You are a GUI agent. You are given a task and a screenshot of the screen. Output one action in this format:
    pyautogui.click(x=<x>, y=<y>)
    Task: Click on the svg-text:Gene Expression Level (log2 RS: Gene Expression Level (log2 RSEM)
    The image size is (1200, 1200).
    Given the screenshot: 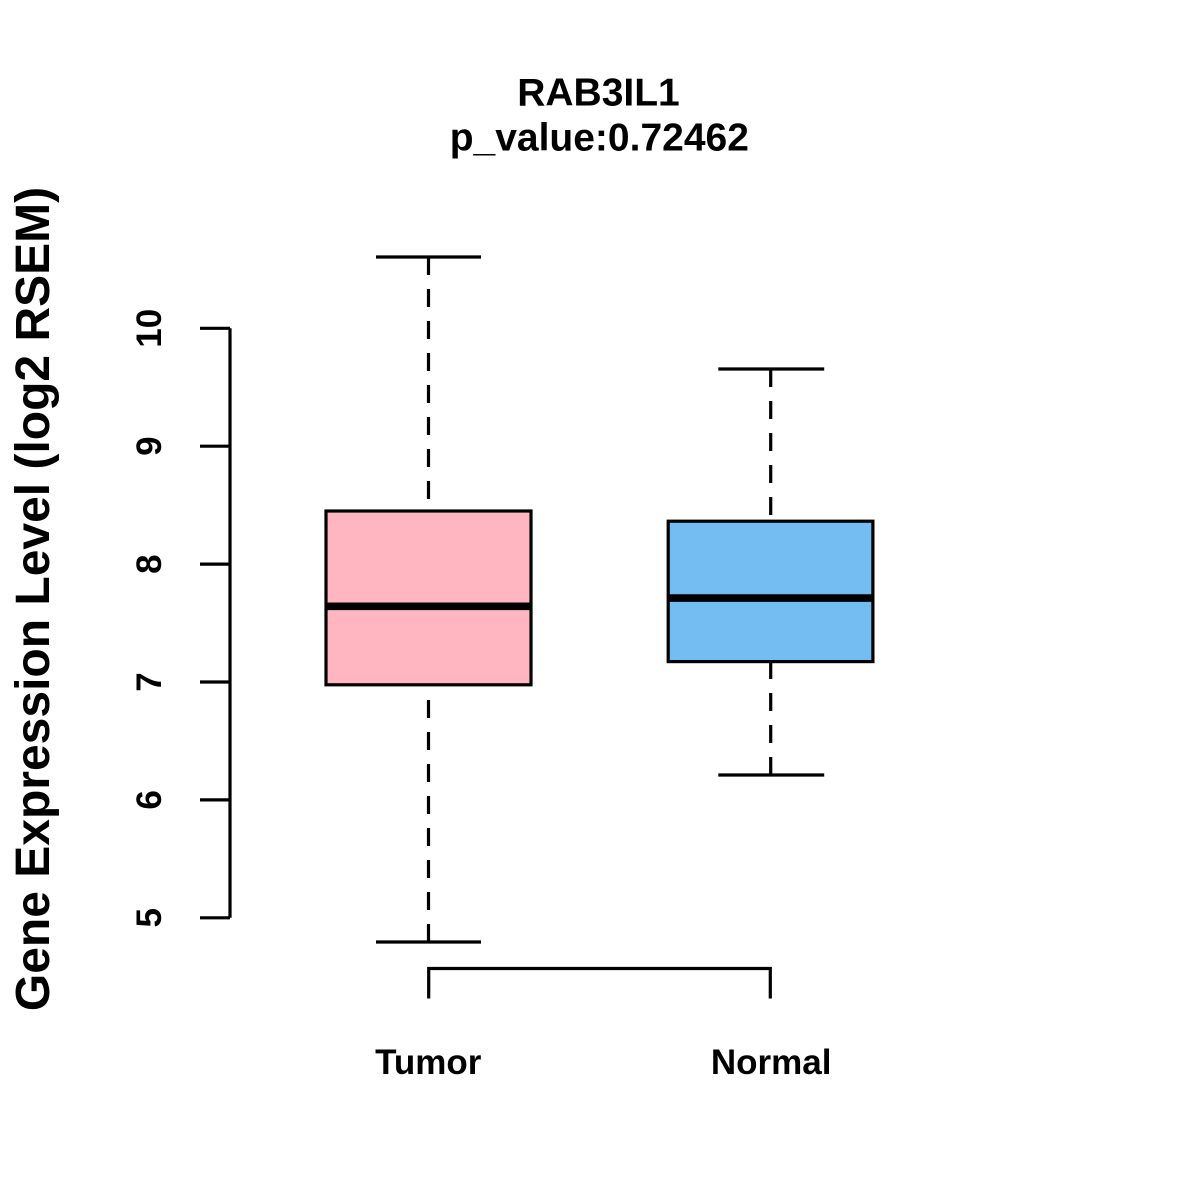 What is the action you would take?
    pyautogui.click(x=33, y=599)
    